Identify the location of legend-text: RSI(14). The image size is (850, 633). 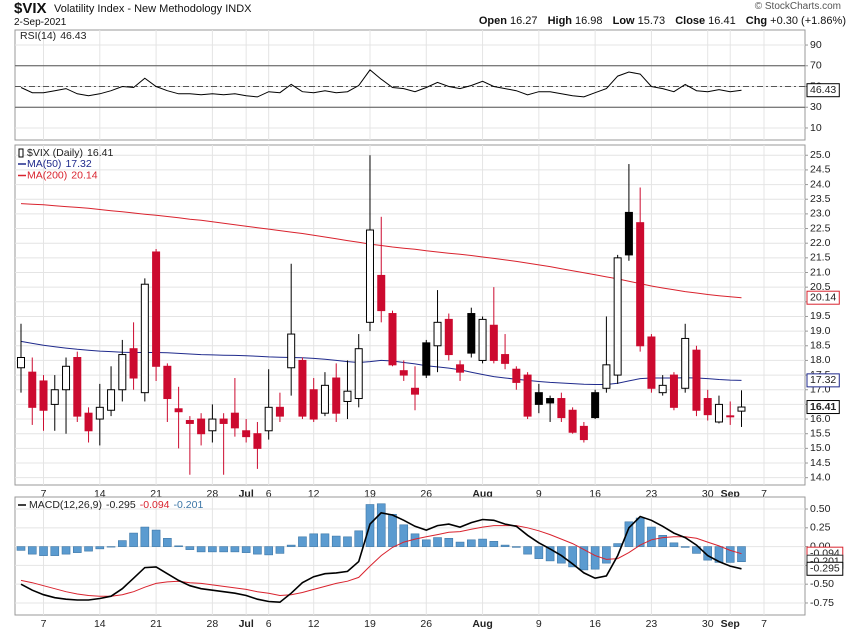
(38, 36).